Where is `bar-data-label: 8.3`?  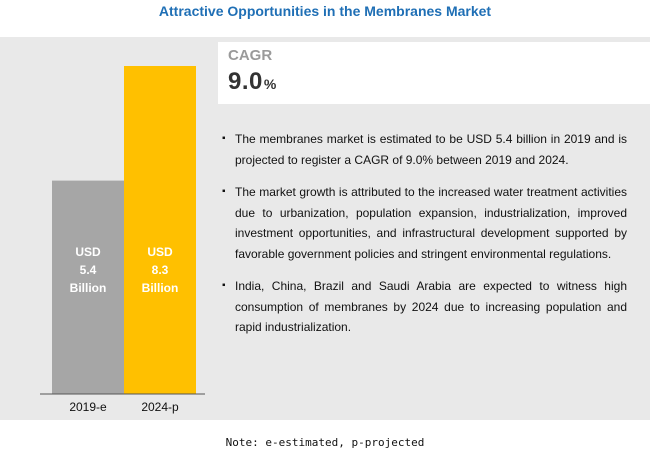
bar-data-label: 8.3 is located at coordinates (160, 270).